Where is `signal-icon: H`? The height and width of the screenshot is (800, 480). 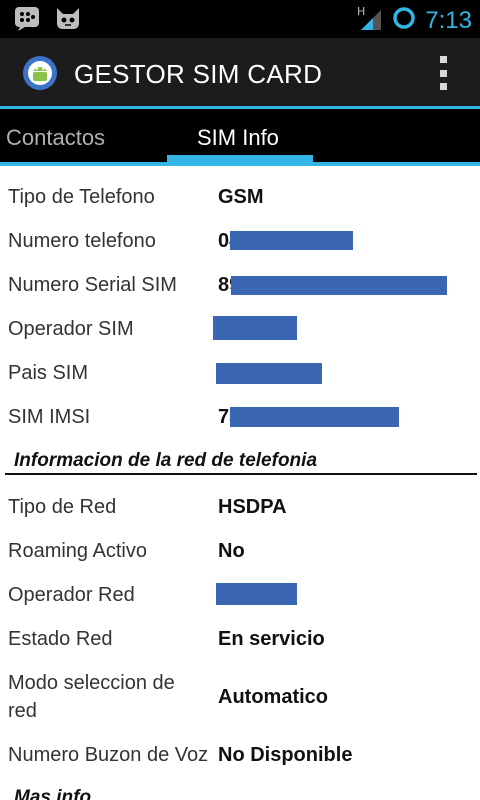
signal-icon: H is located at coordinates (370, 20).